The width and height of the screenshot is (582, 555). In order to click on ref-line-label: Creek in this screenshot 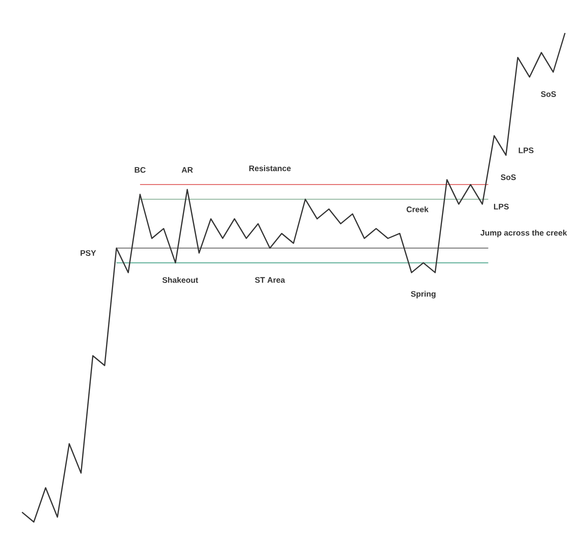, I will do `click(417, 209)`.